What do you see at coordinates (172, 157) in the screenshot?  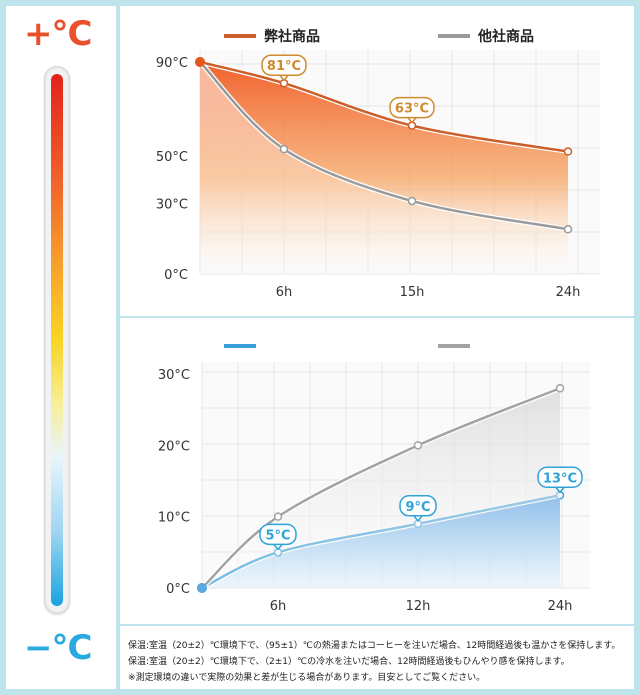 I see `y-tick-label: 50°C` at bounding box center [172, 157].